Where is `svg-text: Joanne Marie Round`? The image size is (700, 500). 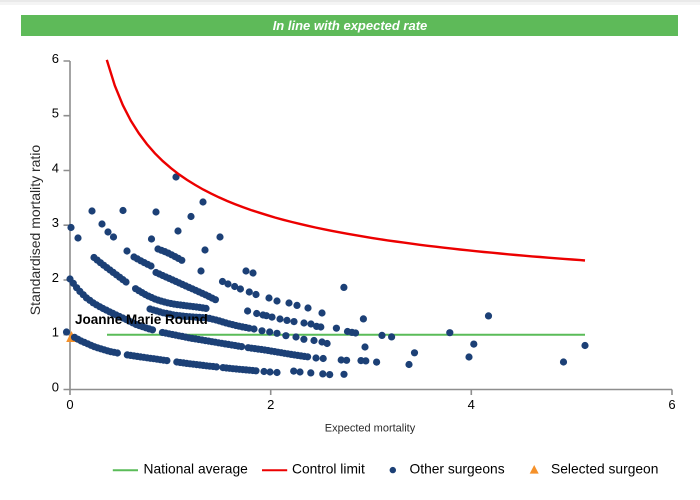 svg-text: Joanne Marie Round is located at coordinates (141, 319).